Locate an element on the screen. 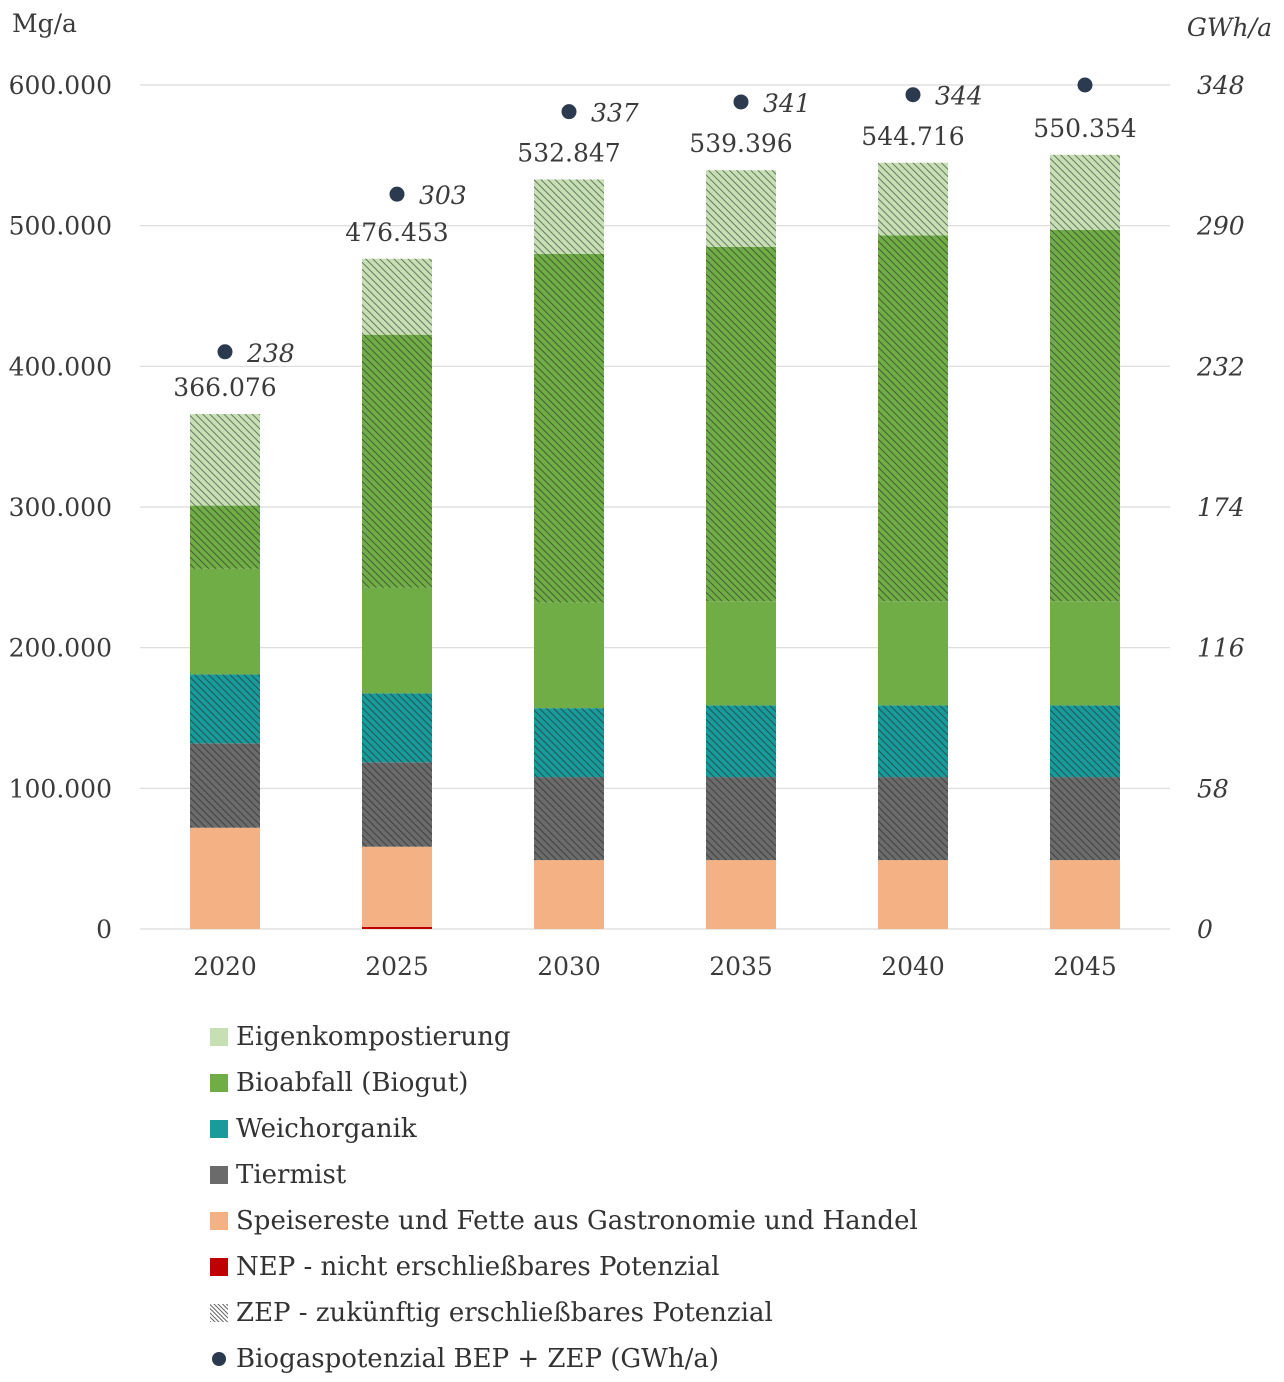 Image resolution: width=1284 pixels, height=1382 pixels. y-right-tick: 290 is located at coordinates (1220, 226).